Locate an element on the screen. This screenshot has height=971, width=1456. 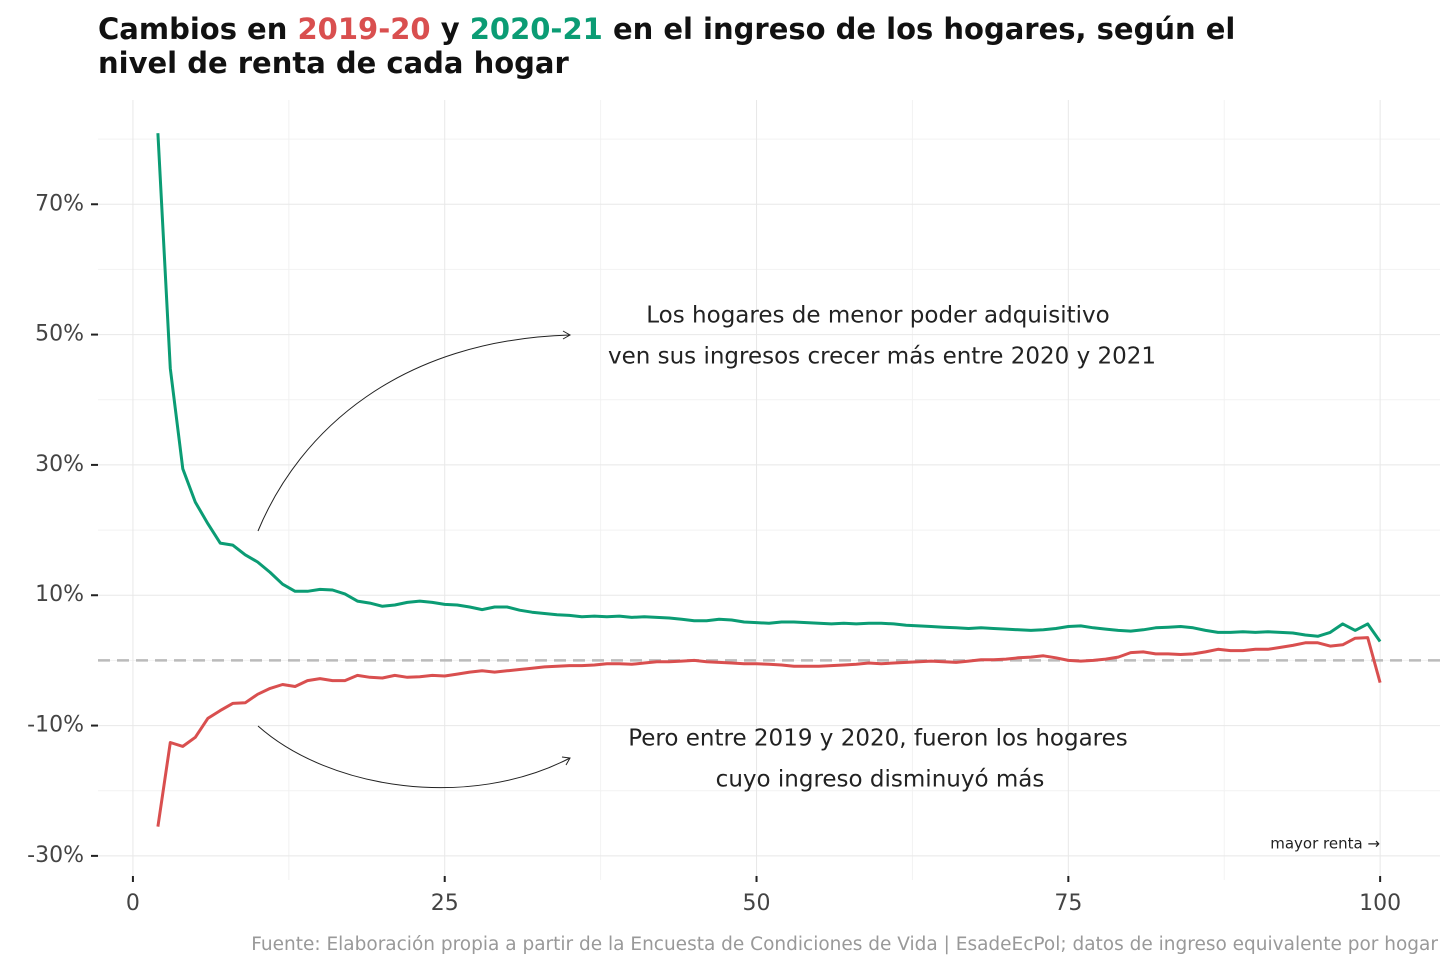
title-part: Cambios en is located at coordinates (192, 29).